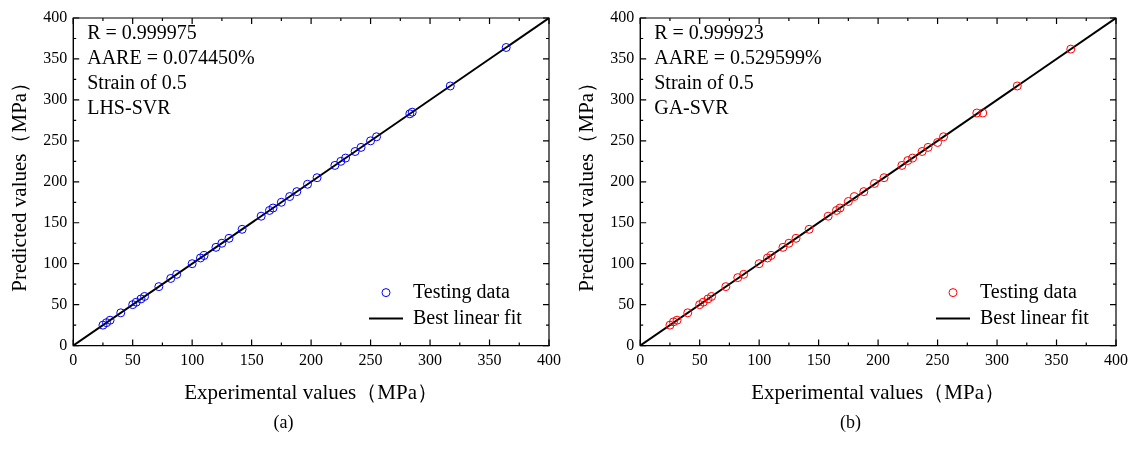 This screenshot has width=1134, height=452. I want to click on text: (b), so click(850, 422).